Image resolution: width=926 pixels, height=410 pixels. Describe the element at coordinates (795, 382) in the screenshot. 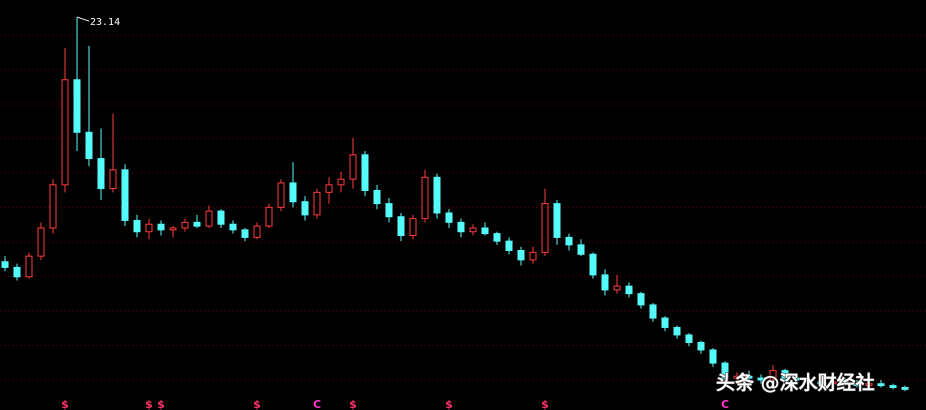

I see `watermark: 头条 @深水财经社` at that location.